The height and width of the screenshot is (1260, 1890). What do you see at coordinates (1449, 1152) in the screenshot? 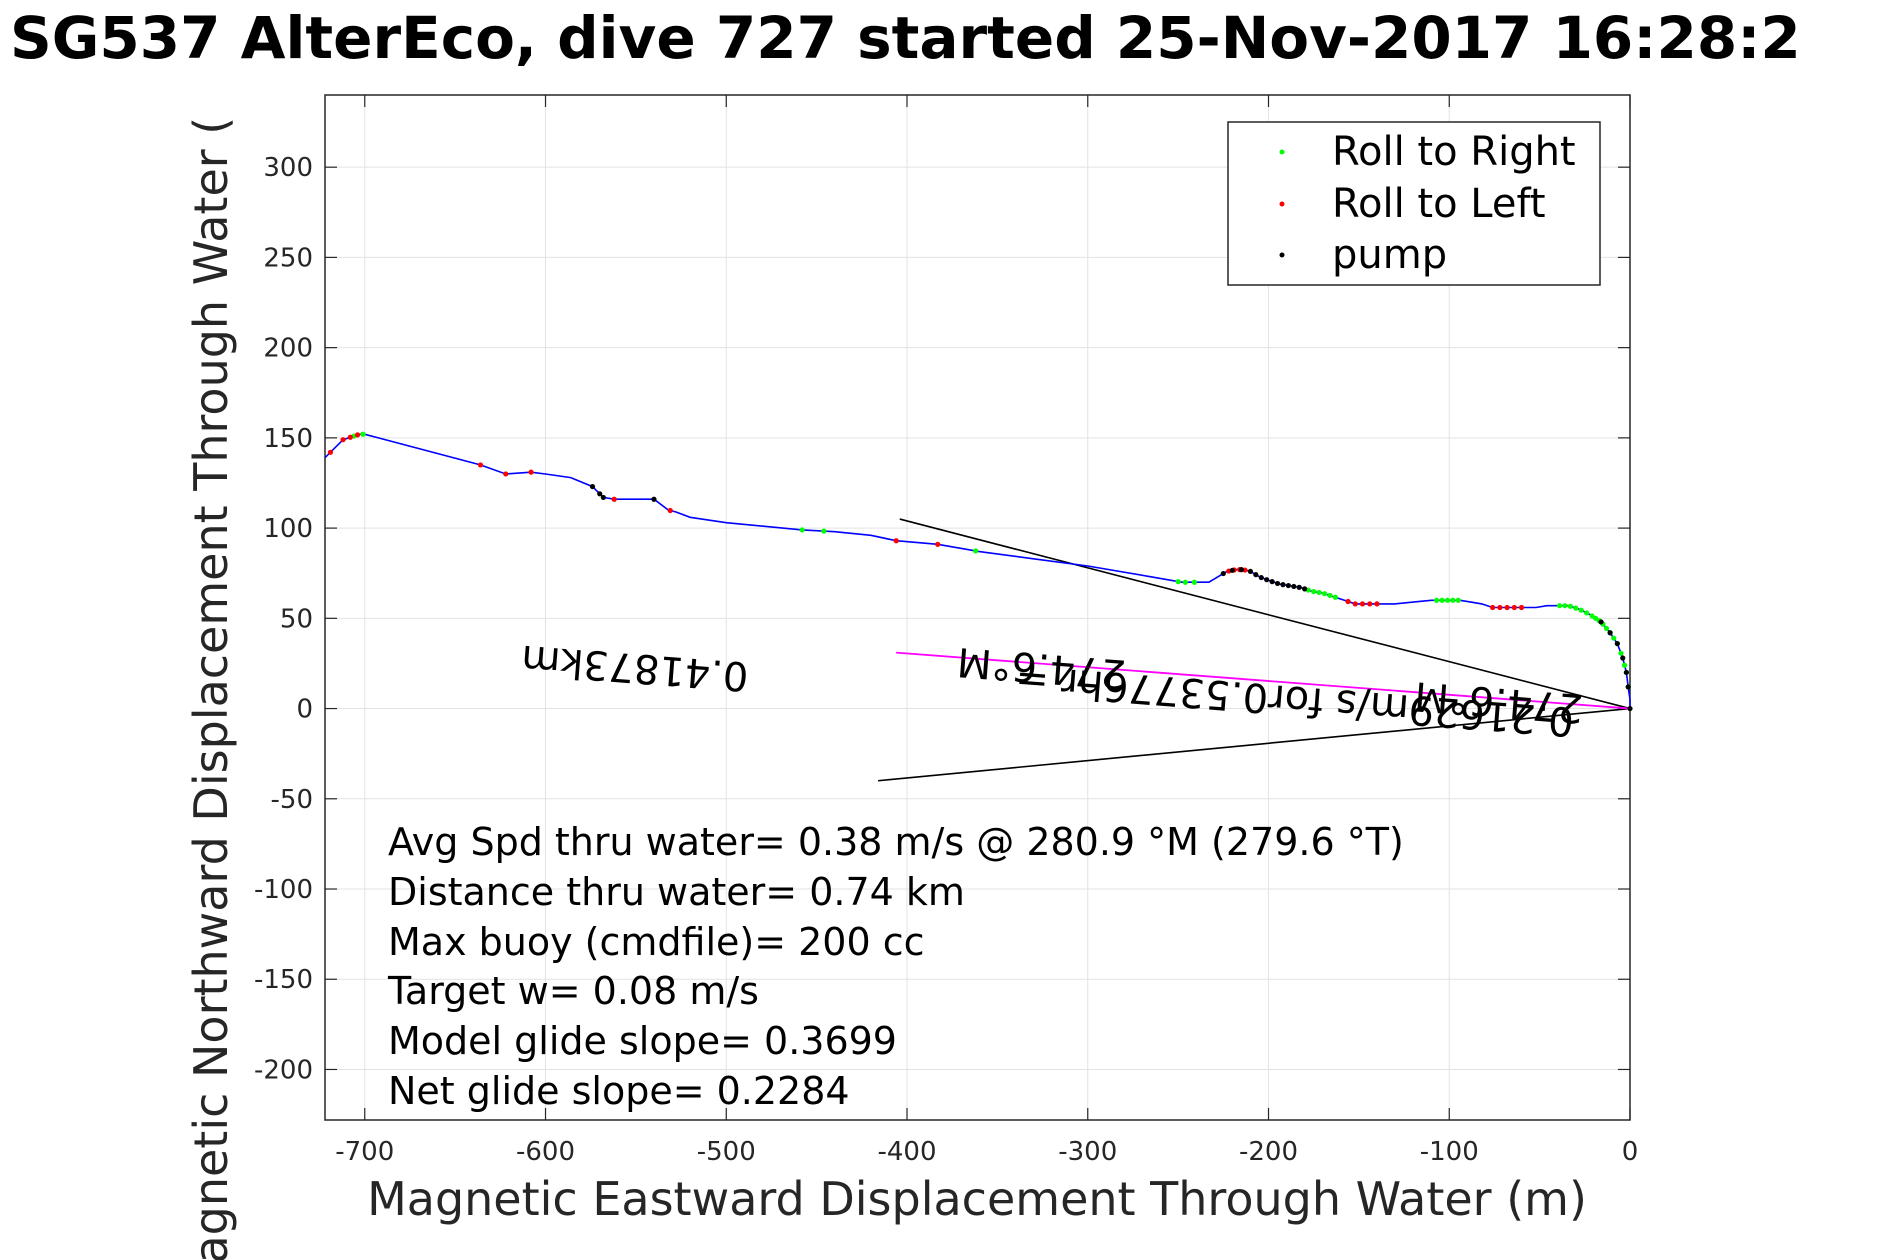
I see `x-tick-label: -100` at bounding box center [1449, 1152].